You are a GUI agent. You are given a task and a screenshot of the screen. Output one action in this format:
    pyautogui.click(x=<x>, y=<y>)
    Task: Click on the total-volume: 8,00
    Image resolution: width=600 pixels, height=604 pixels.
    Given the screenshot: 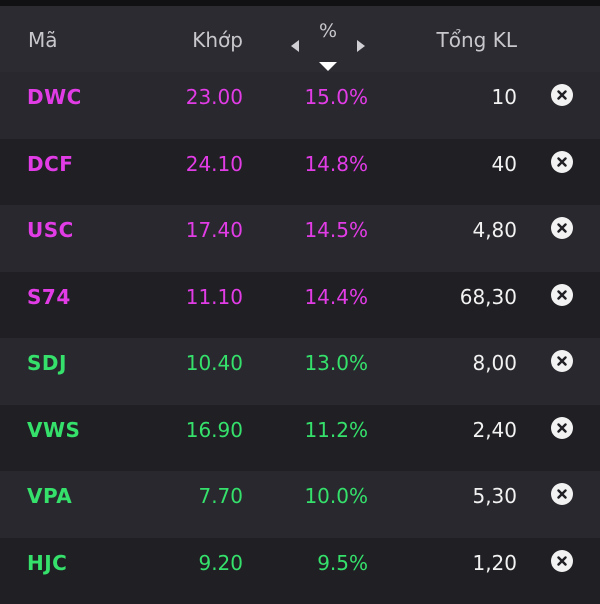 What is the action you would take?
    pyautogui.click(x=494, y=363)
    